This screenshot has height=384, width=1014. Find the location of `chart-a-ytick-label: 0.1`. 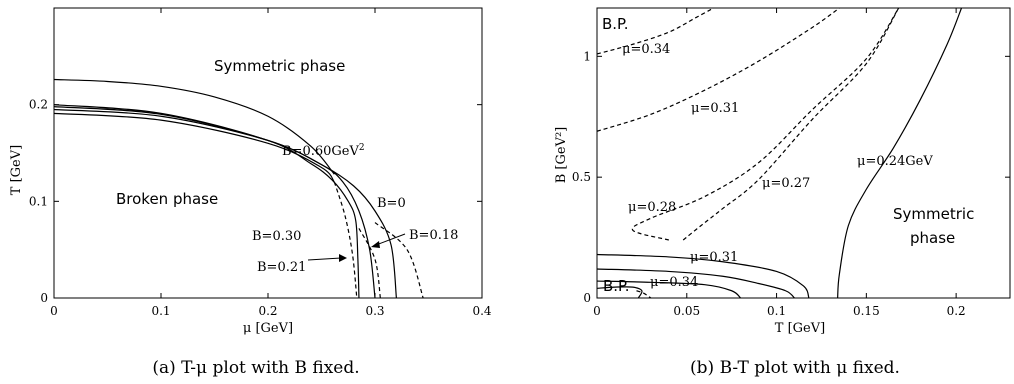

chart-a-ytick-label: 0.1 is located at coordinates (38, 201).